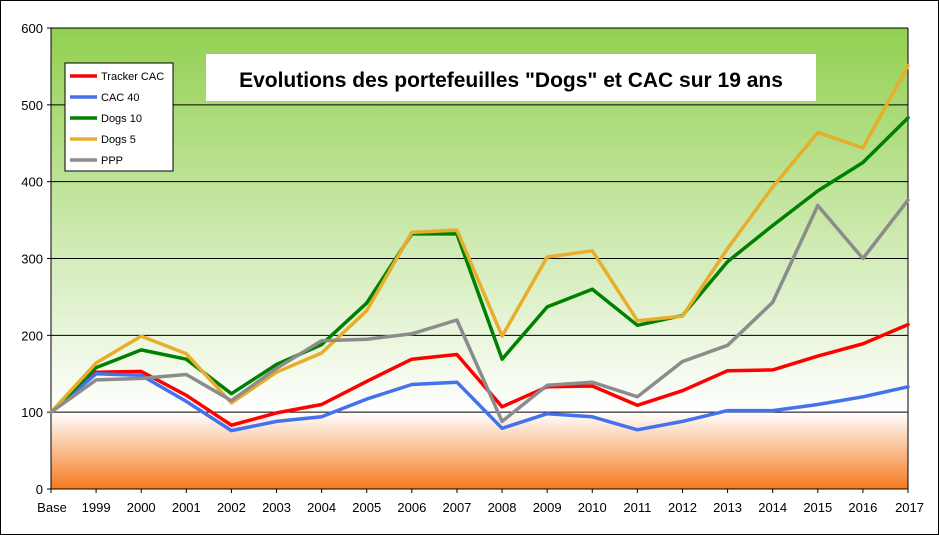 Image resolution: width=939 pixels, height=535 pixels. I want to click on x-tick-label: 1999, so click(96, 507).